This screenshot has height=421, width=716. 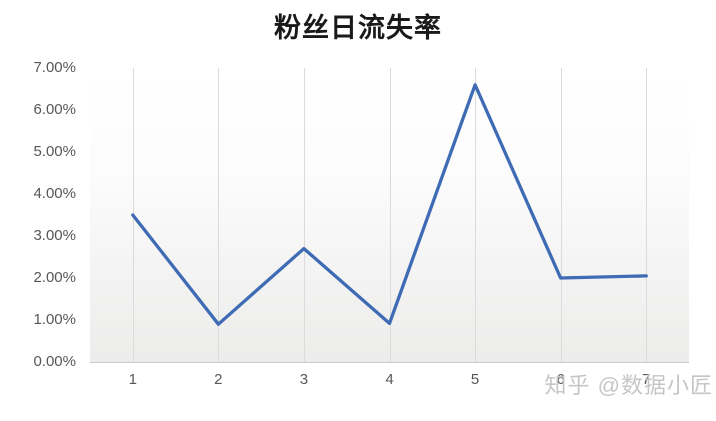 What do you see at coordinates (560, 379) in the screenshot?
I see `x-tick-label: 6` at bounding box center [560, 379].